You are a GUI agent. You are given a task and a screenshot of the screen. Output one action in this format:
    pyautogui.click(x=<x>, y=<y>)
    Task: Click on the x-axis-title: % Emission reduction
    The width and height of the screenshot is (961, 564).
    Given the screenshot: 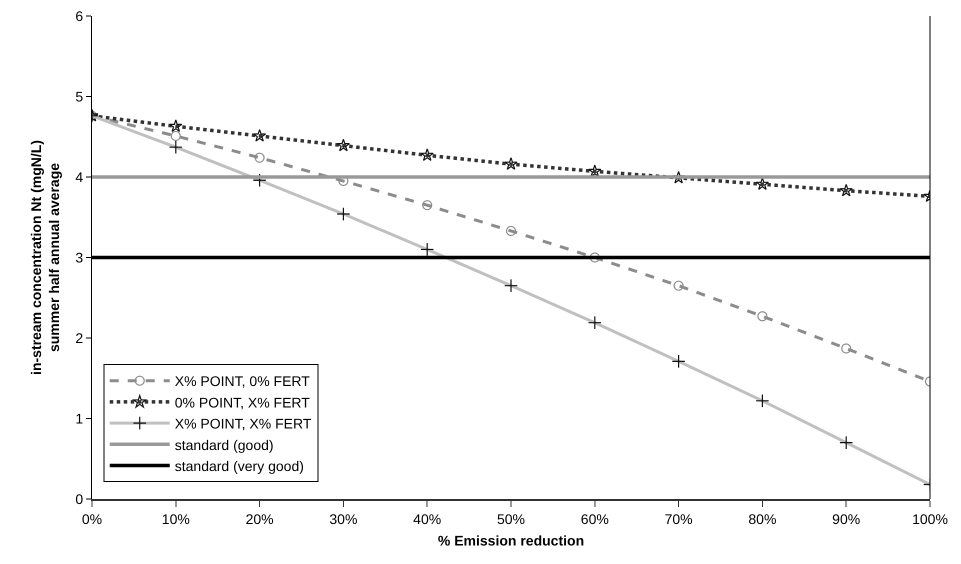 What is the action you would take?
    pyautogui.click(x=511, y=540)
    